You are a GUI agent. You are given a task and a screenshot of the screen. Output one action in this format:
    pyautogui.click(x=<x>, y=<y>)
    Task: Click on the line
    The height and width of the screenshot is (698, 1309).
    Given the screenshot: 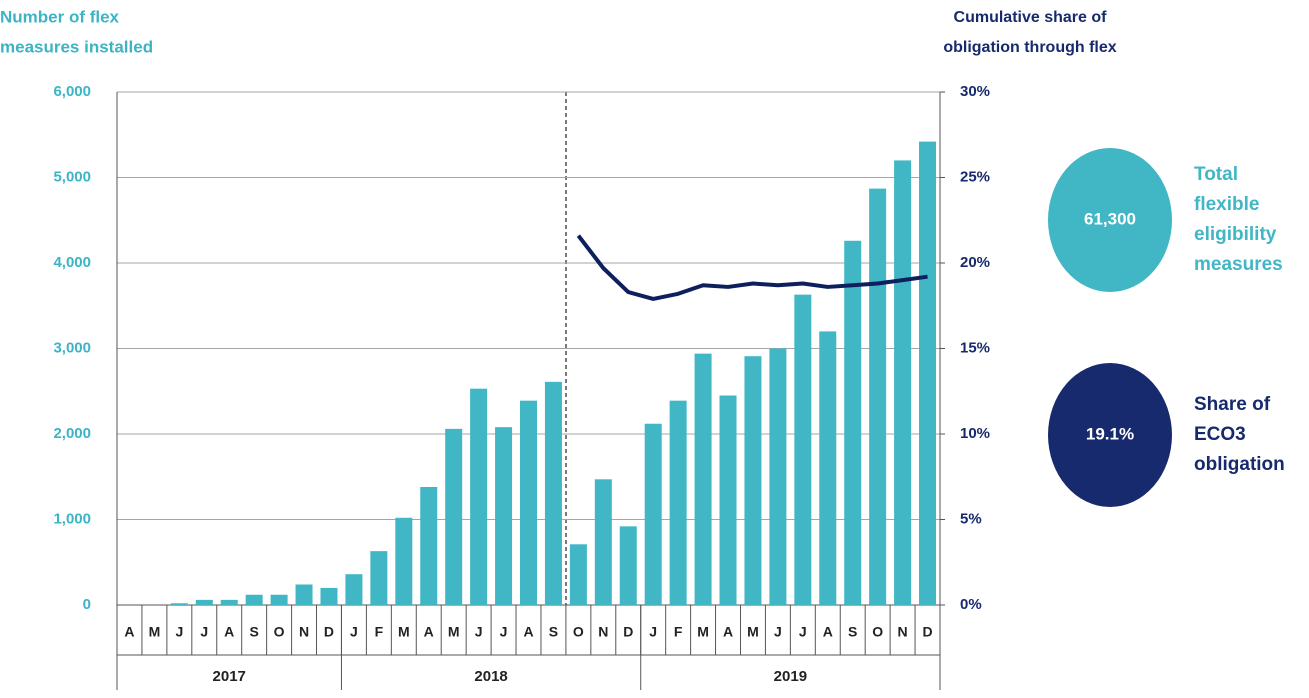 What is the action you would take?
    pyautogui.click(x=752, y=267)
    